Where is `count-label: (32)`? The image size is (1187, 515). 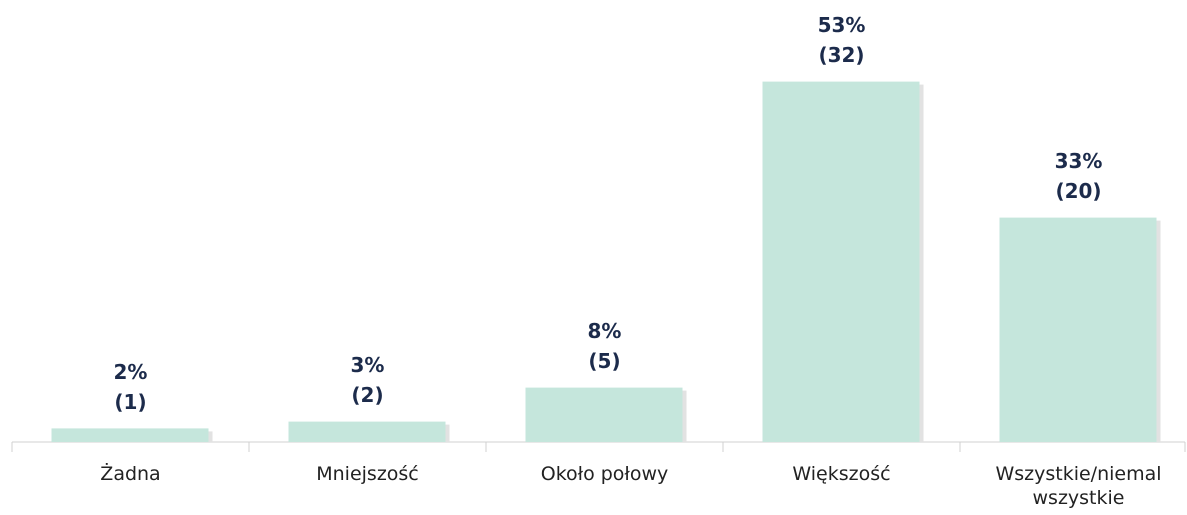
count-label: (32) is located at coordinates (841, 55).